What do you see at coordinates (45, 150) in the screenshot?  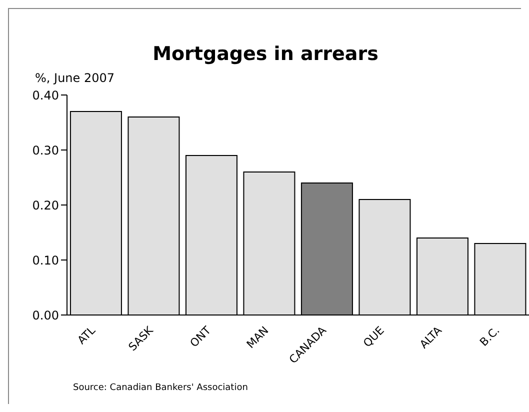 I see `y-tick-label: 0.30` at bounding box center [45, 150].